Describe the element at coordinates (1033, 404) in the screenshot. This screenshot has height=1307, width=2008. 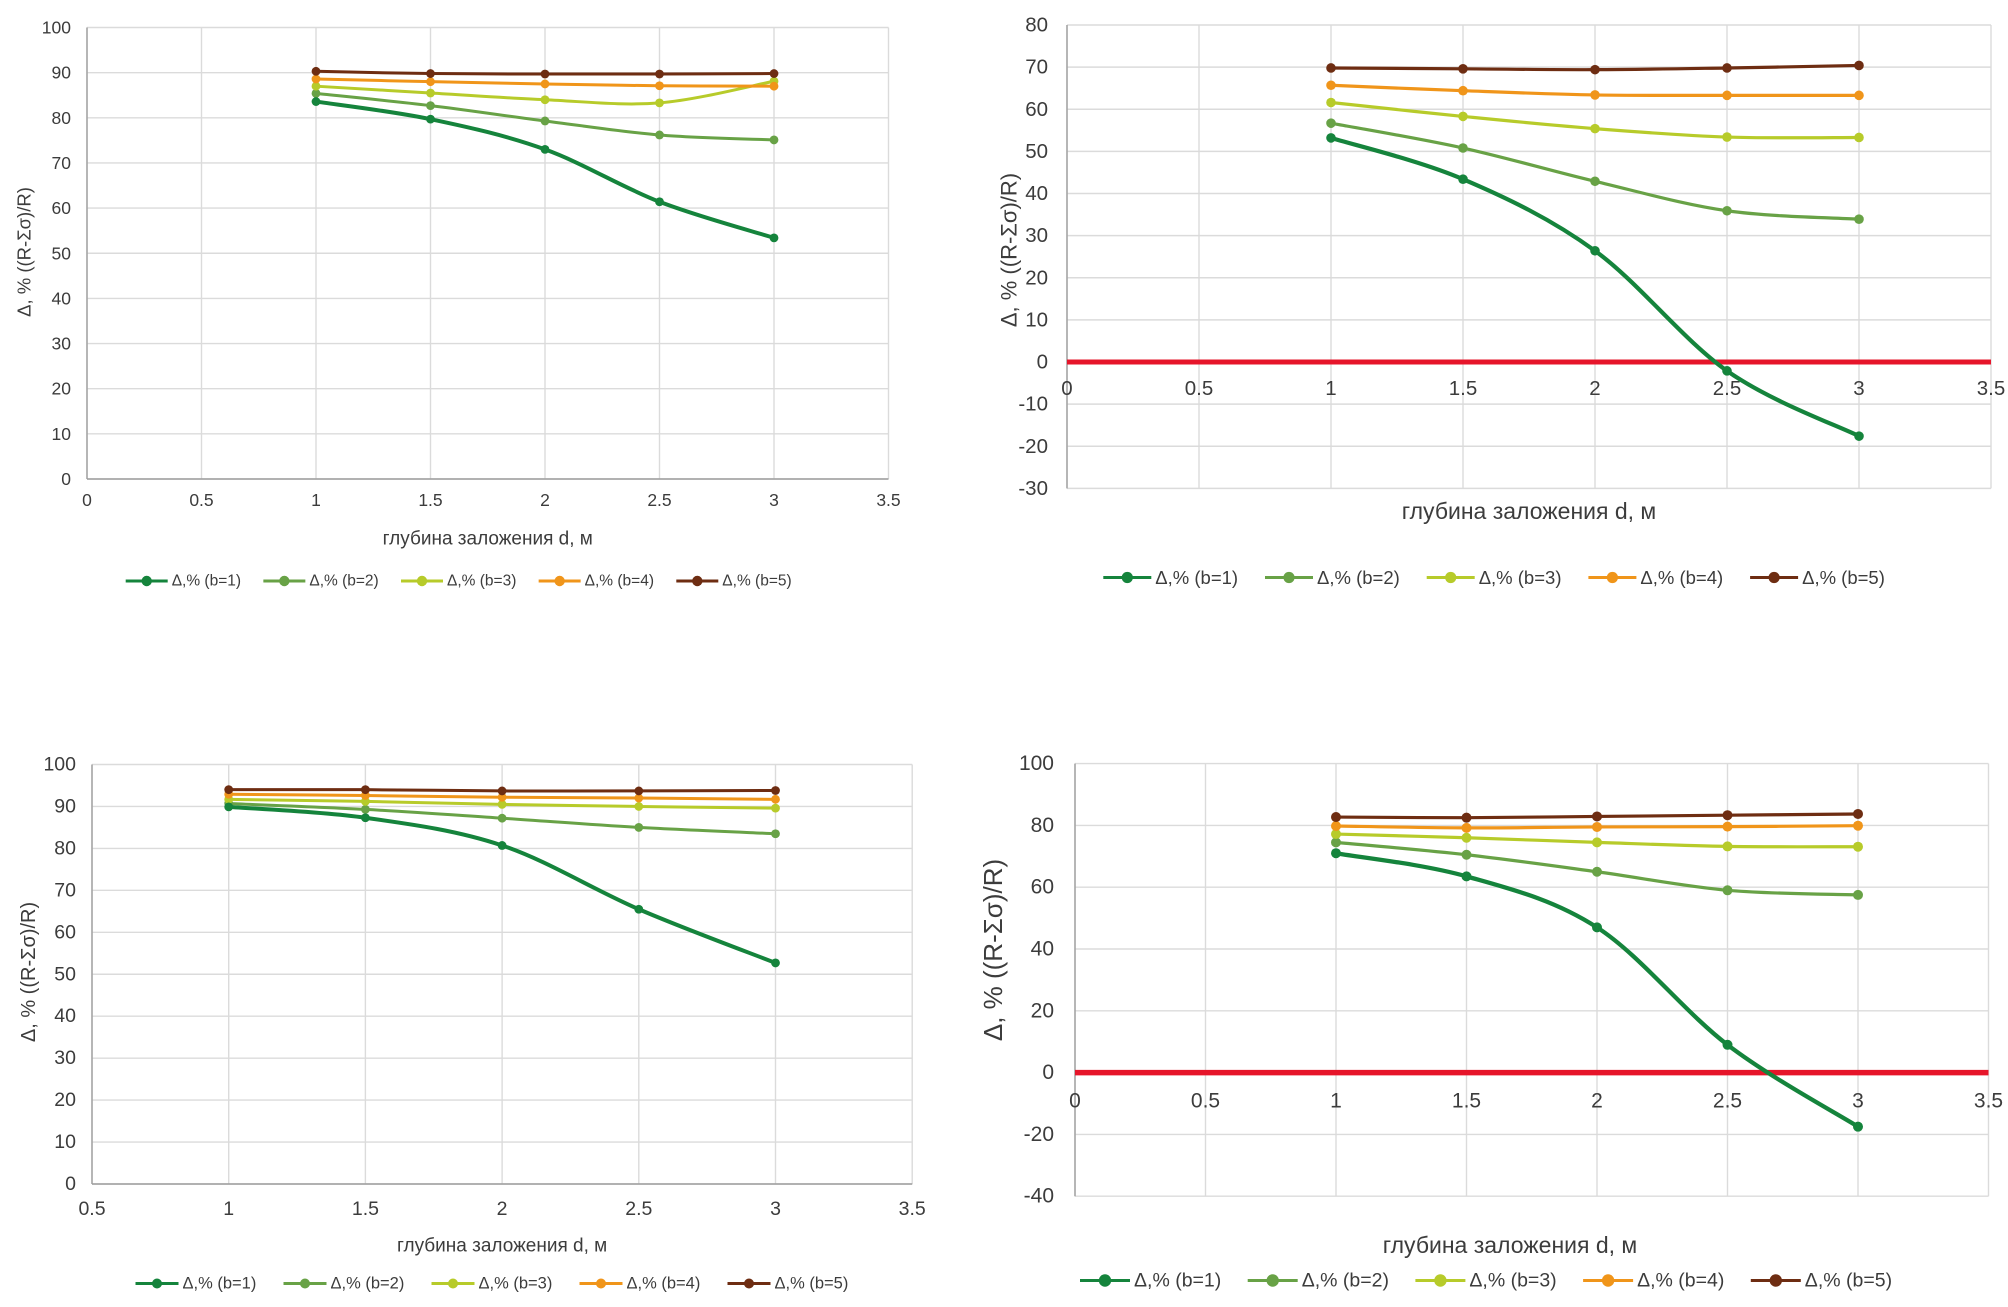
I see `svg-text: -10` at that location.